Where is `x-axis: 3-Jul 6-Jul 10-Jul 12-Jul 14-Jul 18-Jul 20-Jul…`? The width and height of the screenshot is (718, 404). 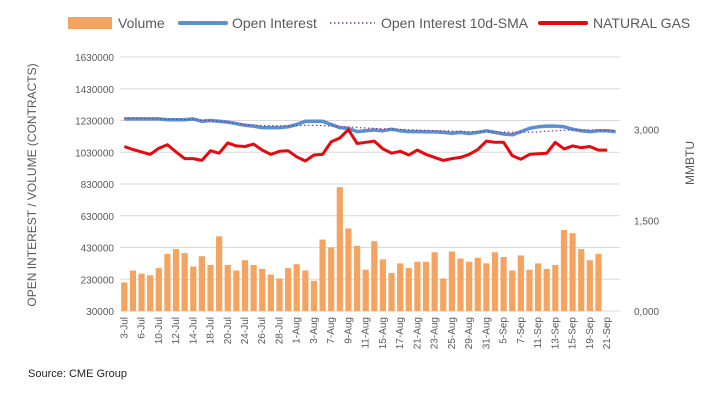 x-axis: 3-Jul 6-Jul 10-Jul 12-Jul 14-Jul 18-Jul 20-Jul… is located at coordinates (366, 333).